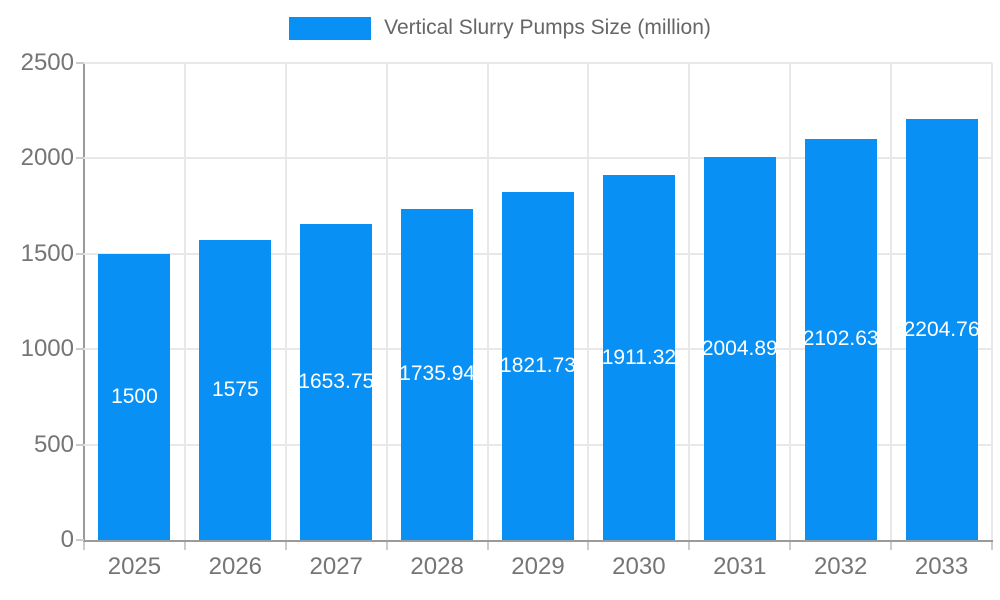 The image size is (1000, 600). I want to click on x-axis-tick-label: 2032, so click(840, 566).